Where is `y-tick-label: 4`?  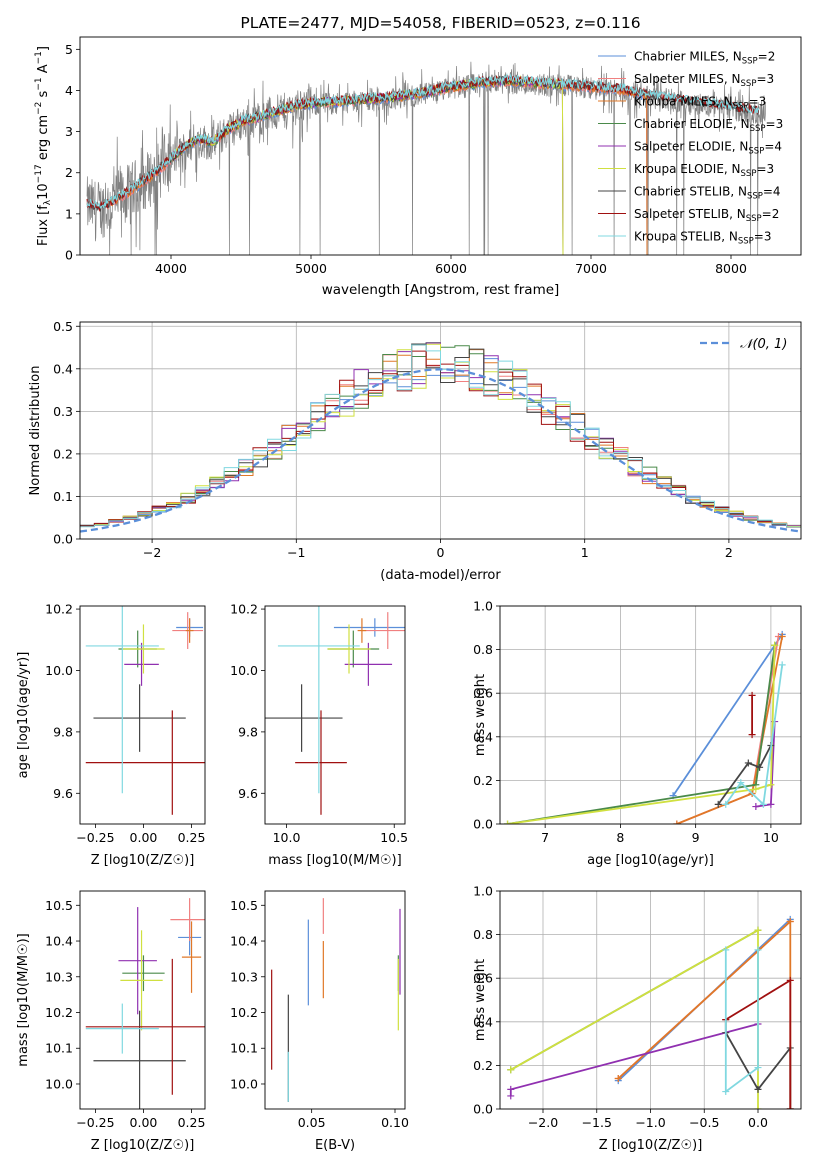 y-tick-label: 4 is located at coordinates (69, 90).